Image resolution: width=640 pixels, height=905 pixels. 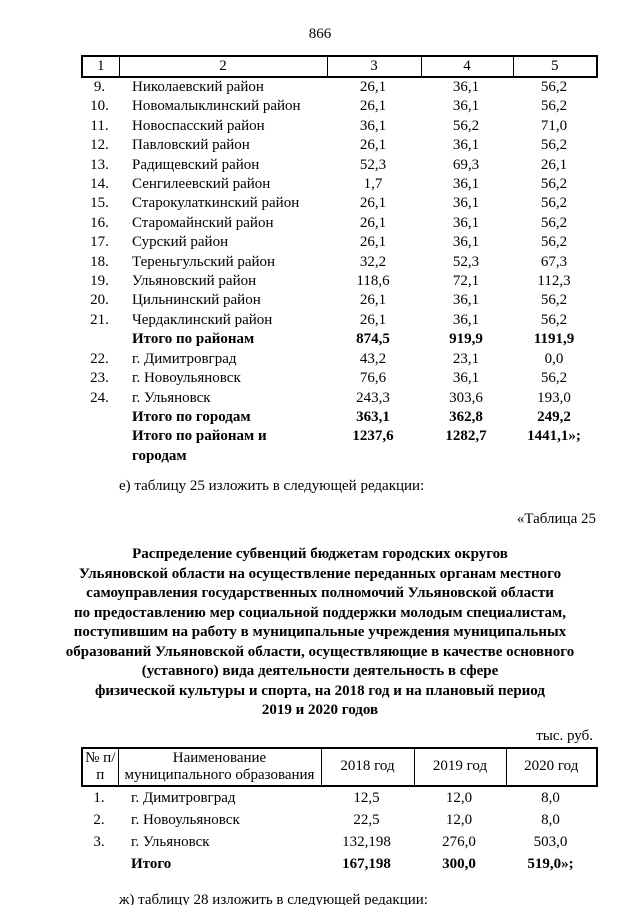 What do you see at coordinates (329, 378) in the screenshot?
I see `table-row: 23. г. Новоульяновск 76,6 36,1 56,2` at bounding box center [329, 378].